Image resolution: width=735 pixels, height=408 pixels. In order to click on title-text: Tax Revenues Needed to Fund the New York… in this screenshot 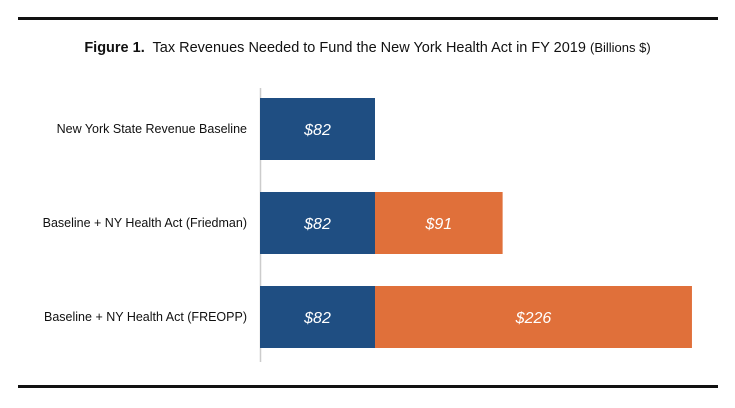, I will do `click(369, 48)`.